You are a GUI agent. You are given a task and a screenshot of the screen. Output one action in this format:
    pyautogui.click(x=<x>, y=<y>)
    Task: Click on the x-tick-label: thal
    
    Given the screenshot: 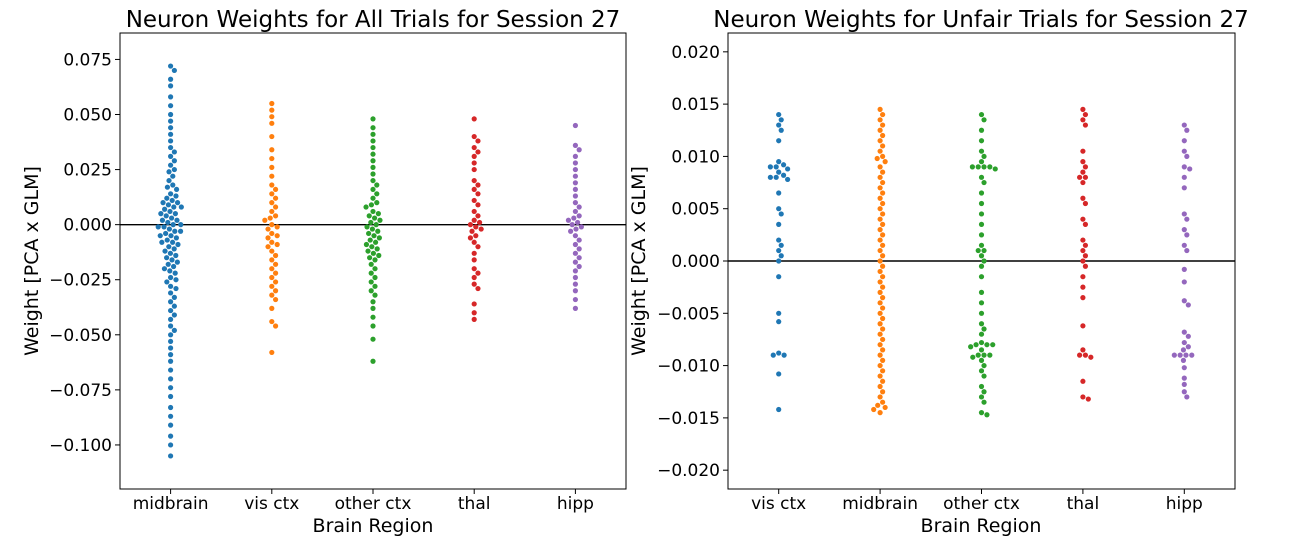 What is the action you would take?
    pyautogui.click(x=474, y=504)
    